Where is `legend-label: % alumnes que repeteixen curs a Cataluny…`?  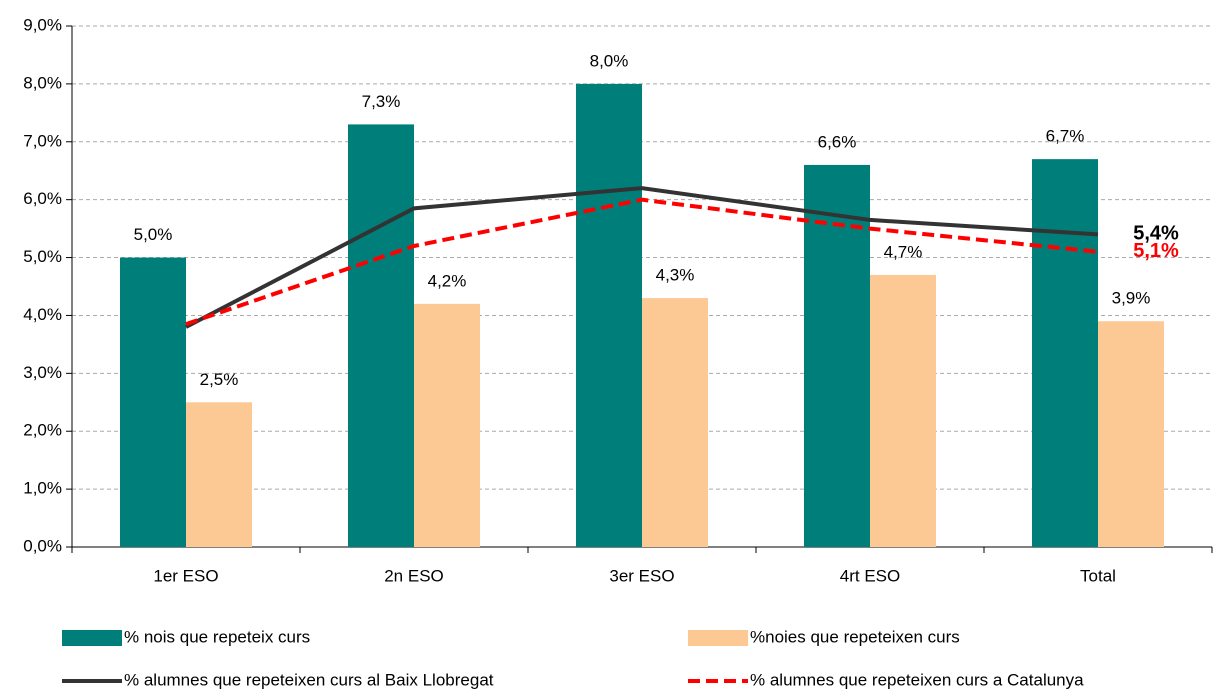
legend-label: % alumnes que repeteixen curs a Cataluny… is located at coordinates (917, 679).